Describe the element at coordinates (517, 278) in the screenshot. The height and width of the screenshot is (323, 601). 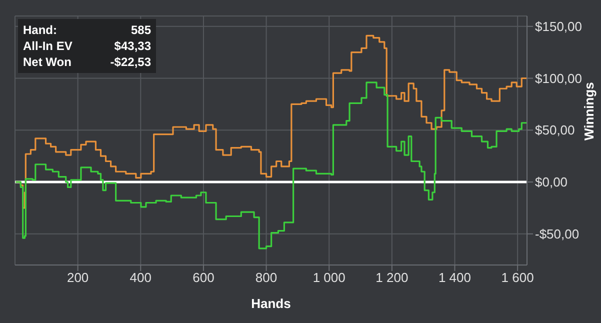
I see `x-tick-label: 1 600` at that location.